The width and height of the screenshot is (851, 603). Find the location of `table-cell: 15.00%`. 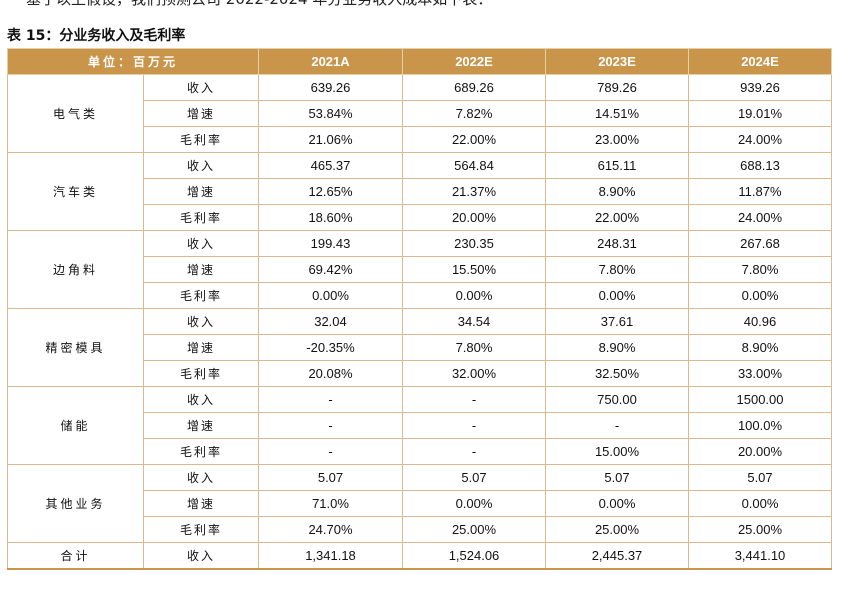

table-cell: 15.00% is located at coordinates (617, 451).